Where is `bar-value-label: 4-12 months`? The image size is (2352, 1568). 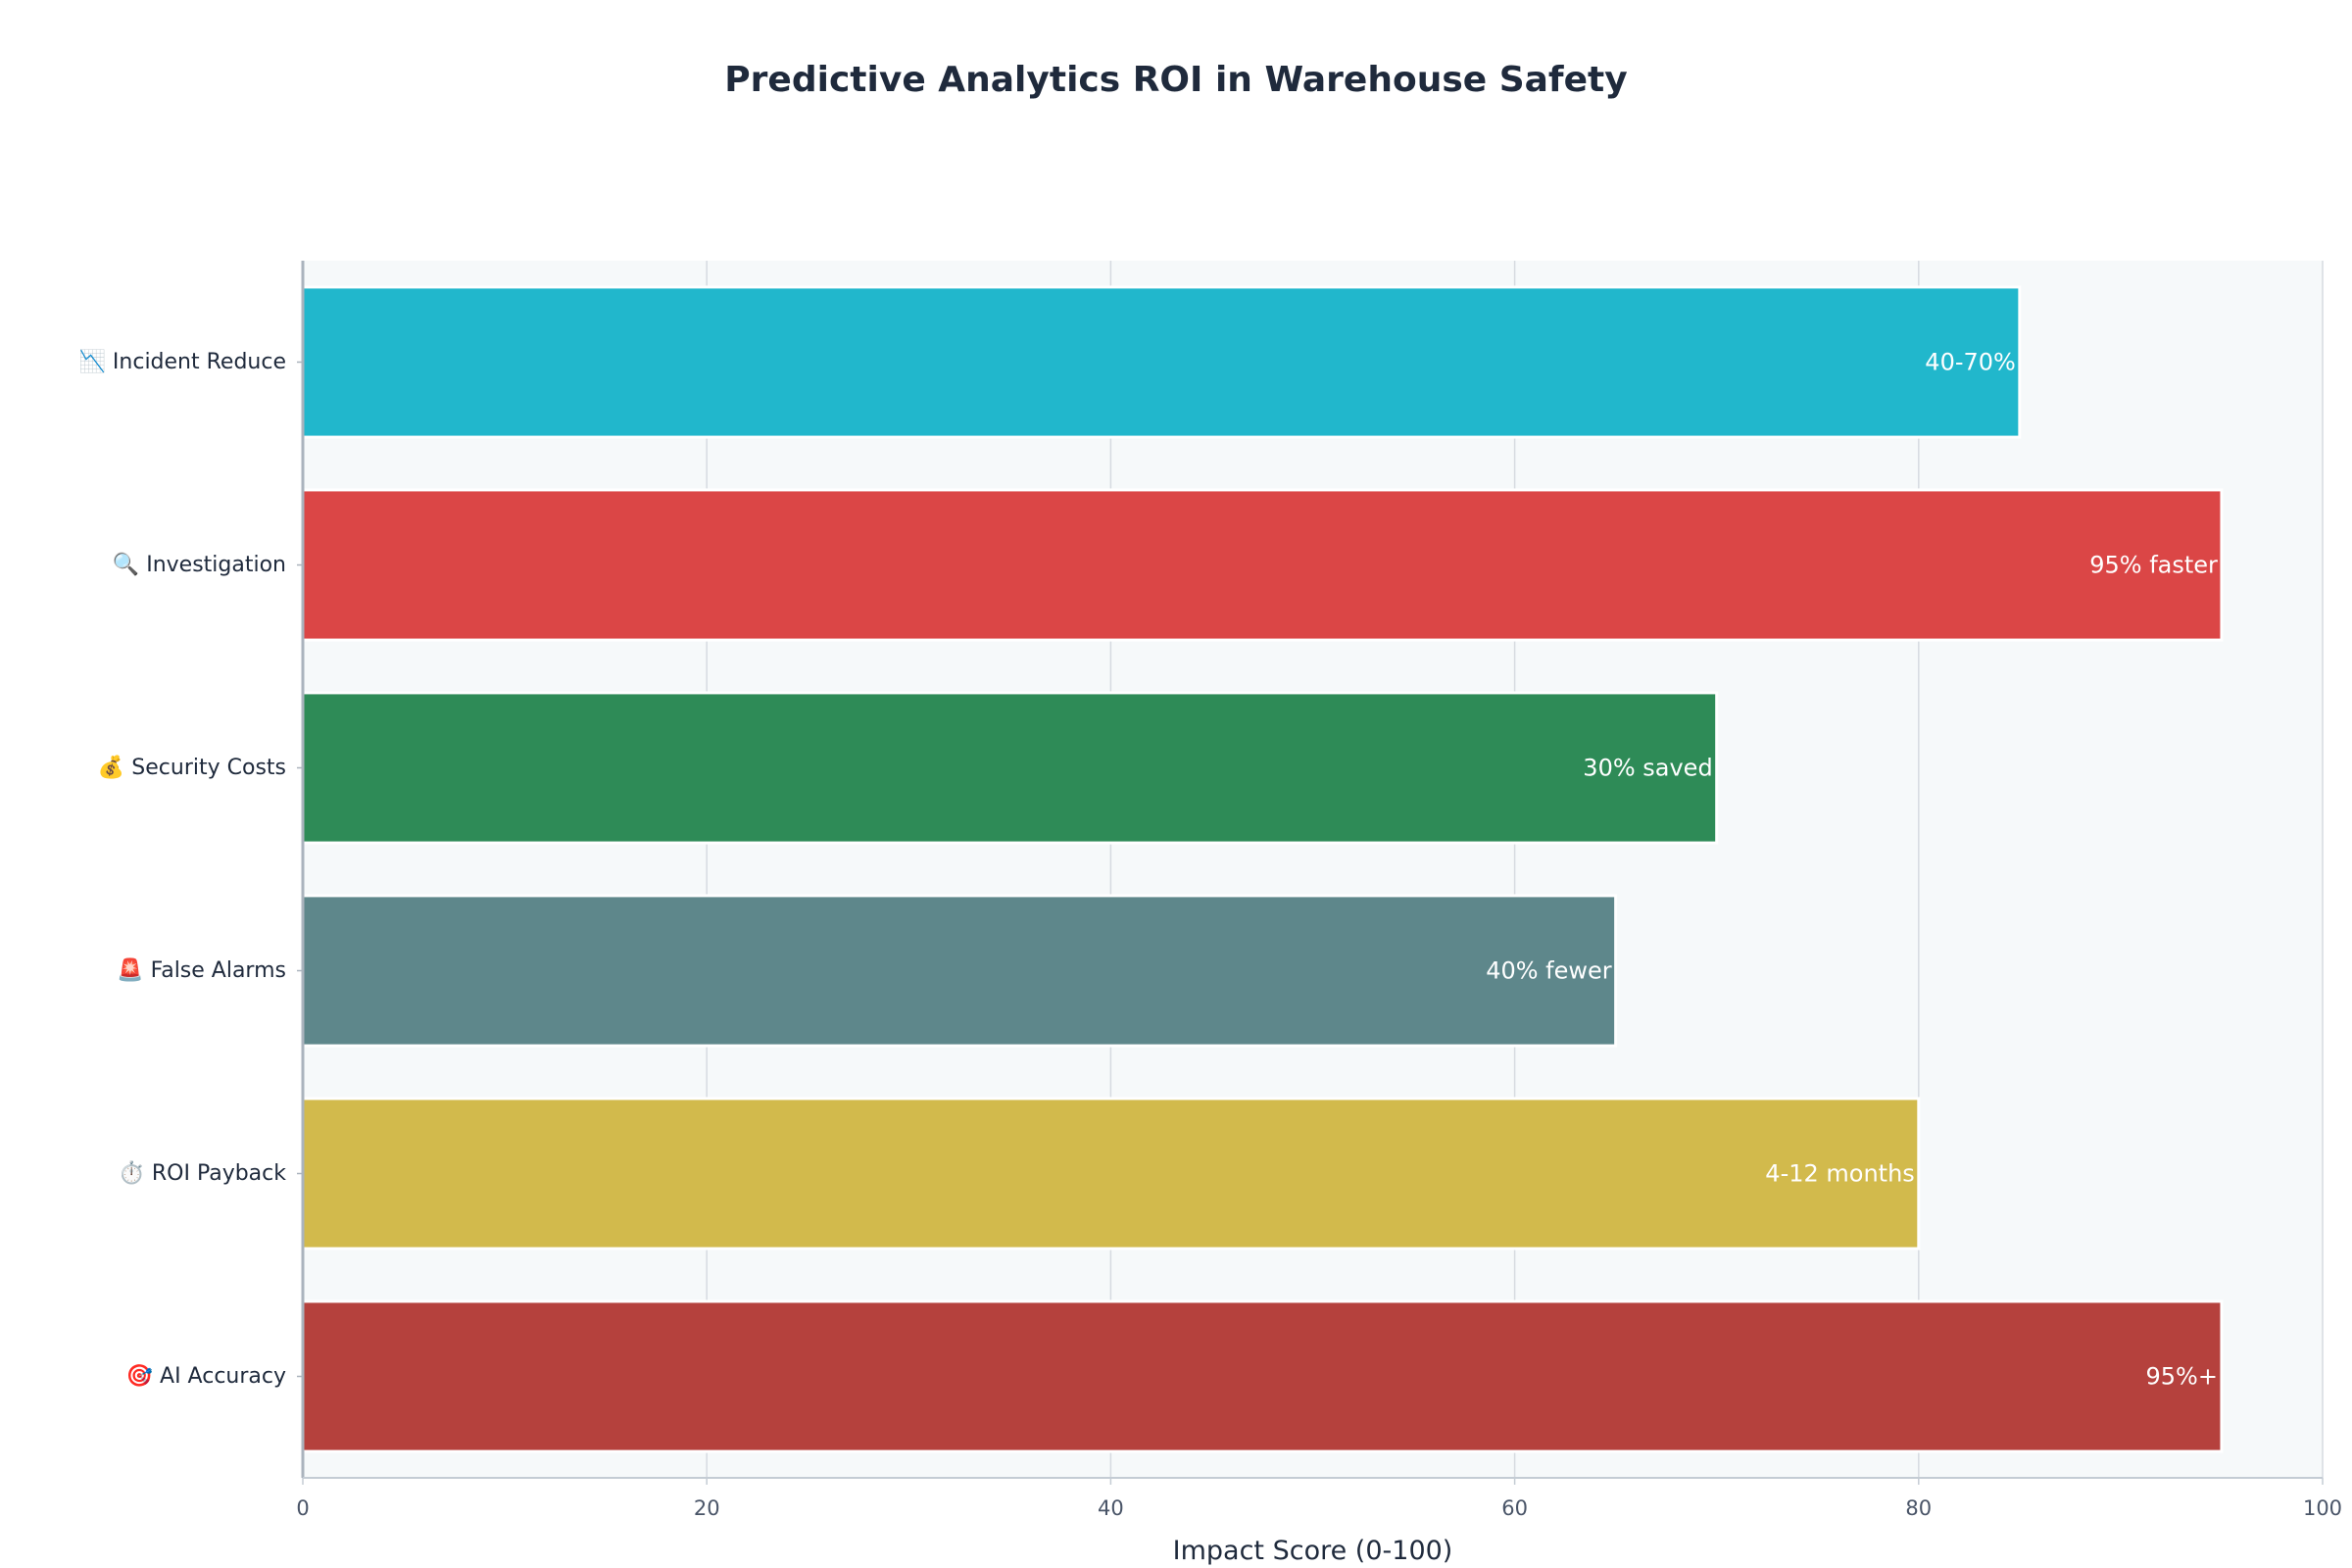 bar-value-label: 4-12 months is located at coordinates (1840, 1174).